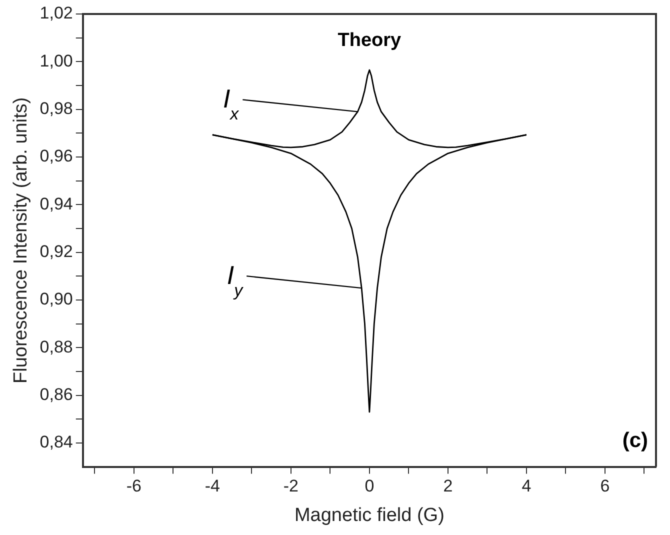 The image size is (670, 535). What do you see at coordinates (212, 486) in the screenshot?
I see `x-tick-label: -4` at bounding box center [212, 486].